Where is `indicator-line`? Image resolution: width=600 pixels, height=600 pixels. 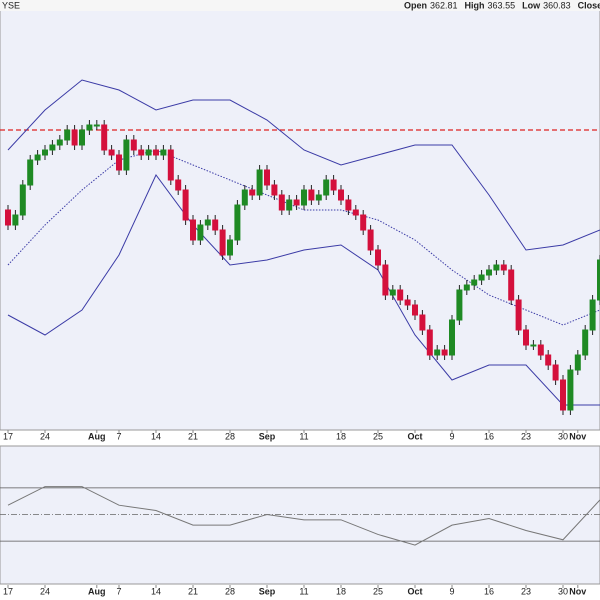
indicator-line is located at coordinates (303, 516).